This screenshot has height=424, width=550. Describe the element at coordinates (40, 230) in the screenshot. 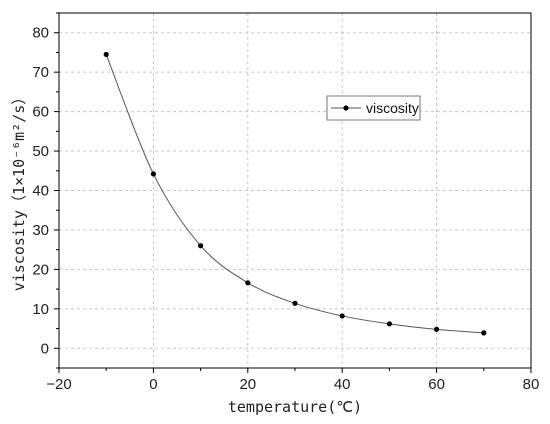

I see `y-tick-label: 30` at that location.